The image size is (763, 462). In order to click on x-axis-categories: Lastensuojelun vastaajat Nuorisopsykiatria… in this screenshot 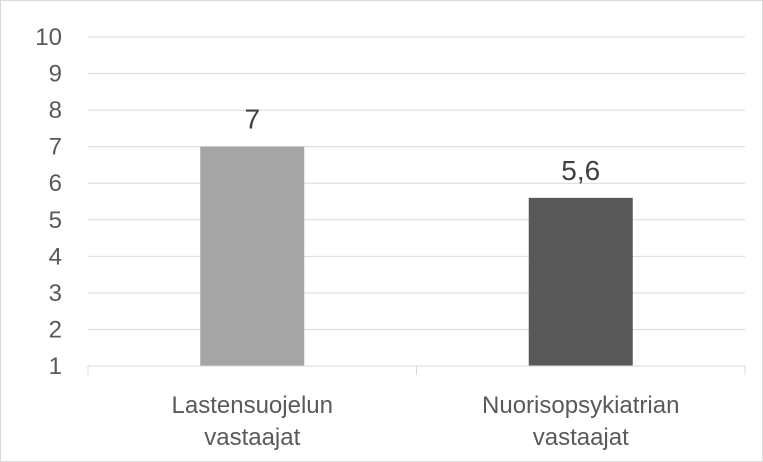, I will do `click(426, 421)`.